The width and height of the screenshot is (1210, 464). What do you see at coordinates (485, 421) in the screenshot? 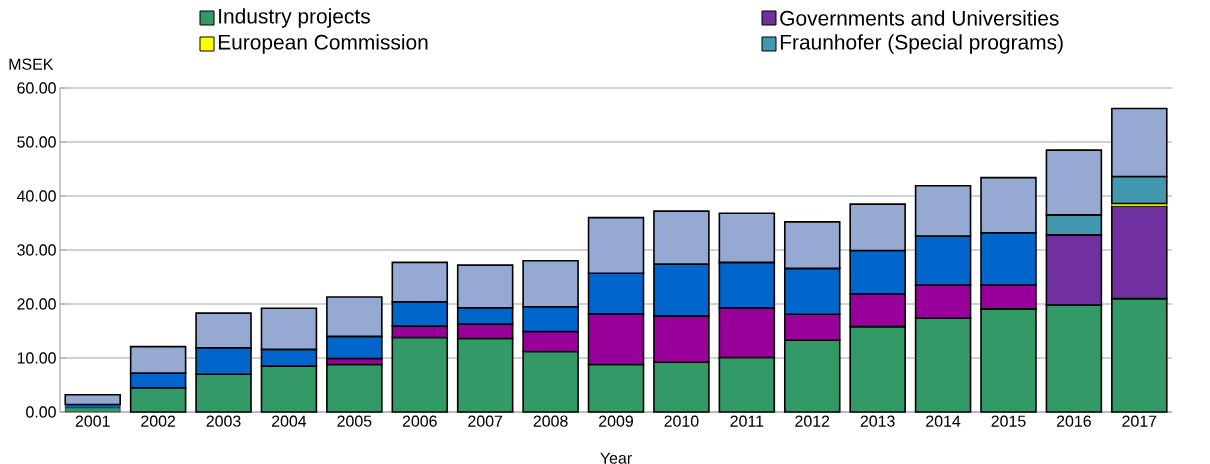
I see `x-tick-label: 2007` at bounding box center [485, 421].